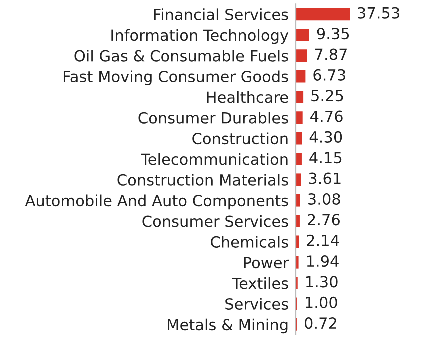 The image size is (422, 345). I want to click on data-label: 1.30, so click(322, 282).